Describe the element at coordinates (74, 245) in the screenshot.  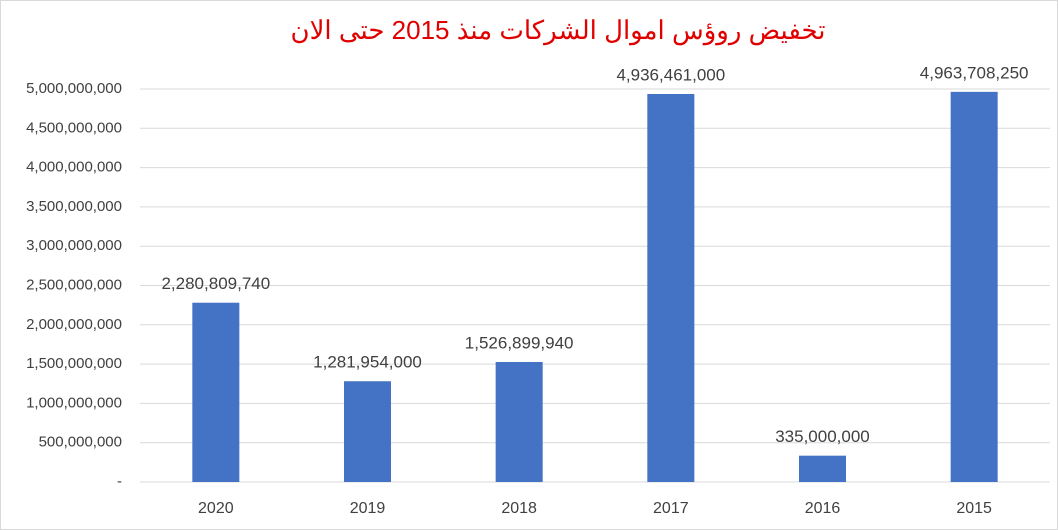
I see `y-tick-label: 3,000,000,000` at that location.